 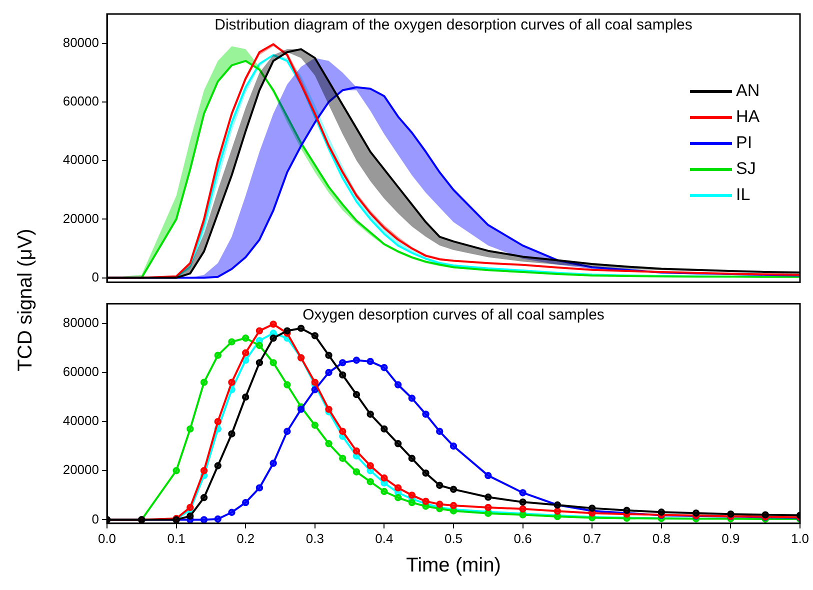 I want to click on legend-label: PI, so click(x=744, y=143).